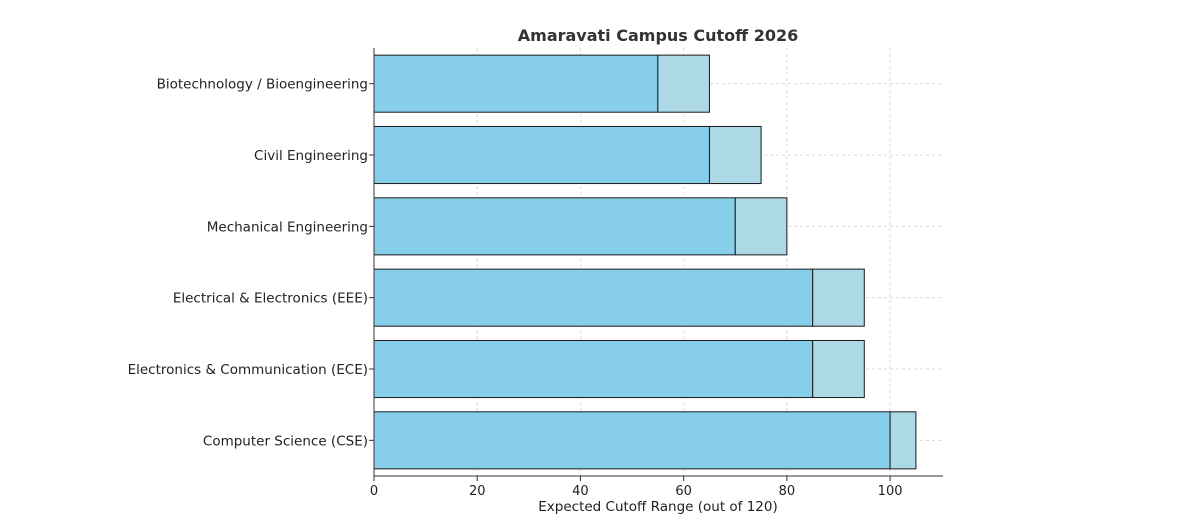  What do you see at coordinates (636, 487) in the screenshot?
I see `x-ticks: 0 20 40 60 80 100` at bounding box center [636, 487].